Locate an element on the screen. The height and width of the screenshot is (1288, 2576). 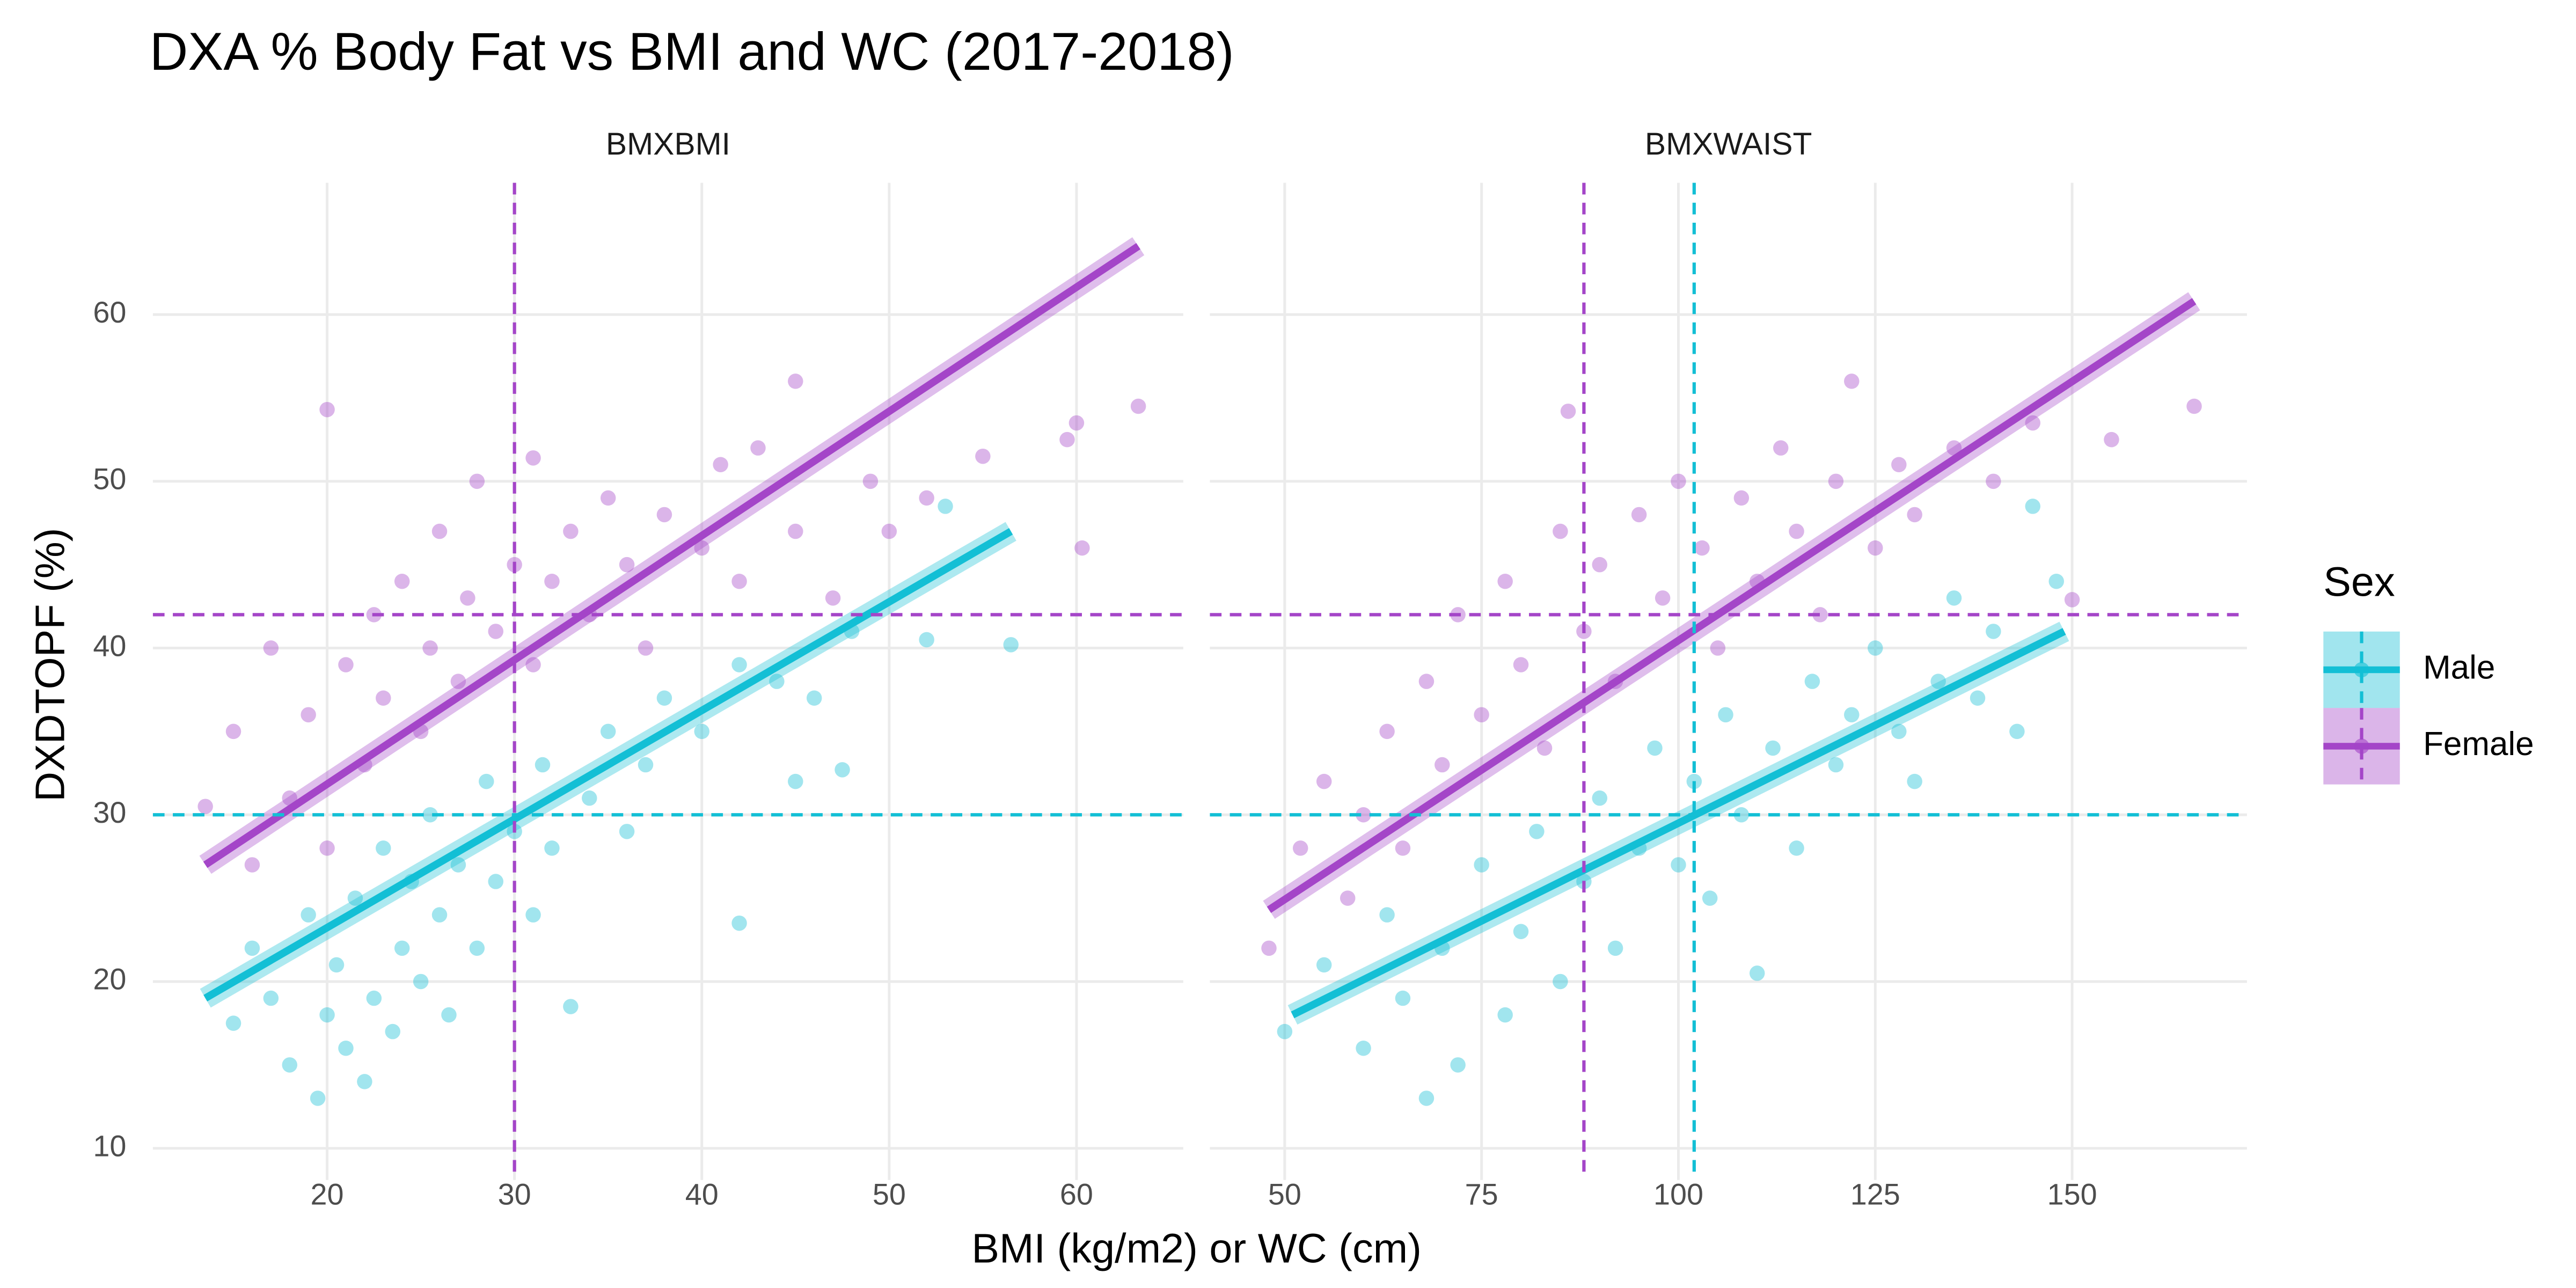
chart-title: DXA % Body Fat vs BMI and WC (2017-2018) is located at coordinates (692, 51).